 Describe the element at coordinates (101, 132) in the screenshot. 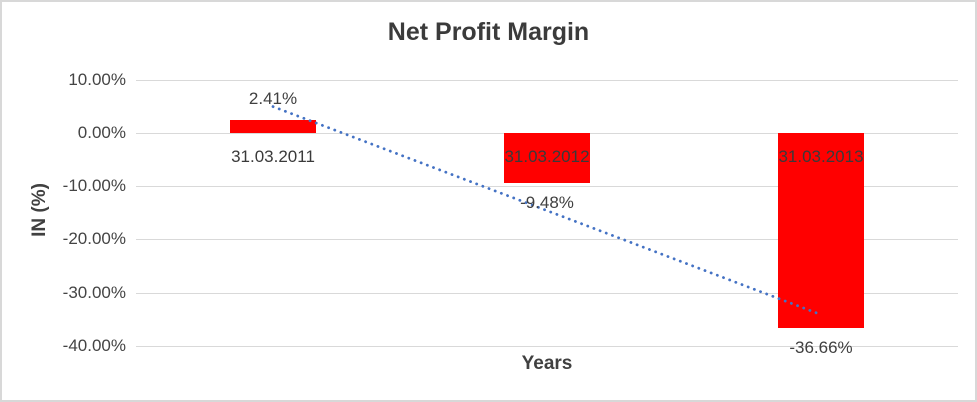

I see `y-axis-tick-label: 0.00%` at that location.